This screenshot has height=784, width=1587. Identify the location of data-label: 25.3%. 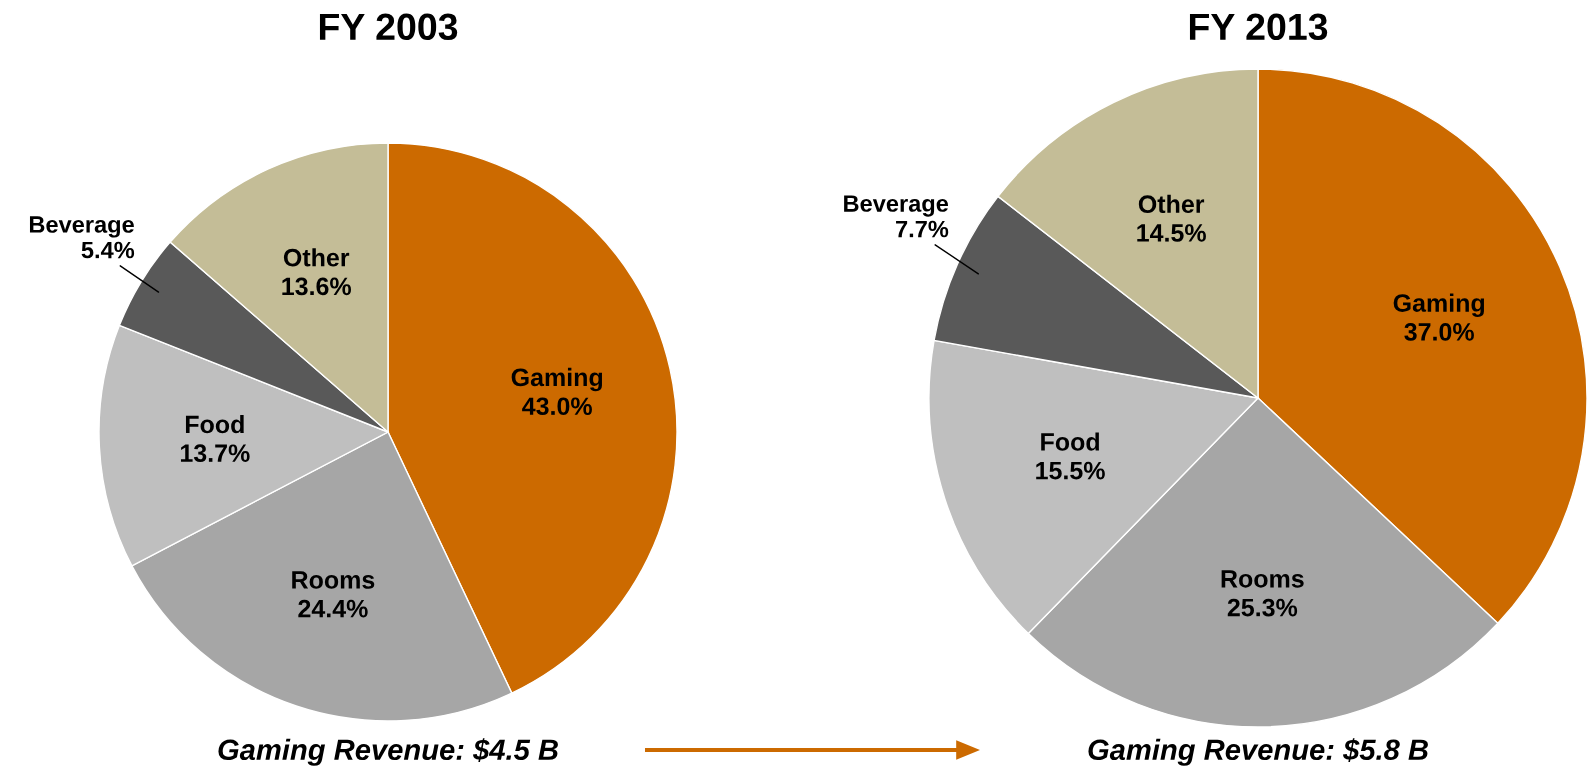
(1262, 607).